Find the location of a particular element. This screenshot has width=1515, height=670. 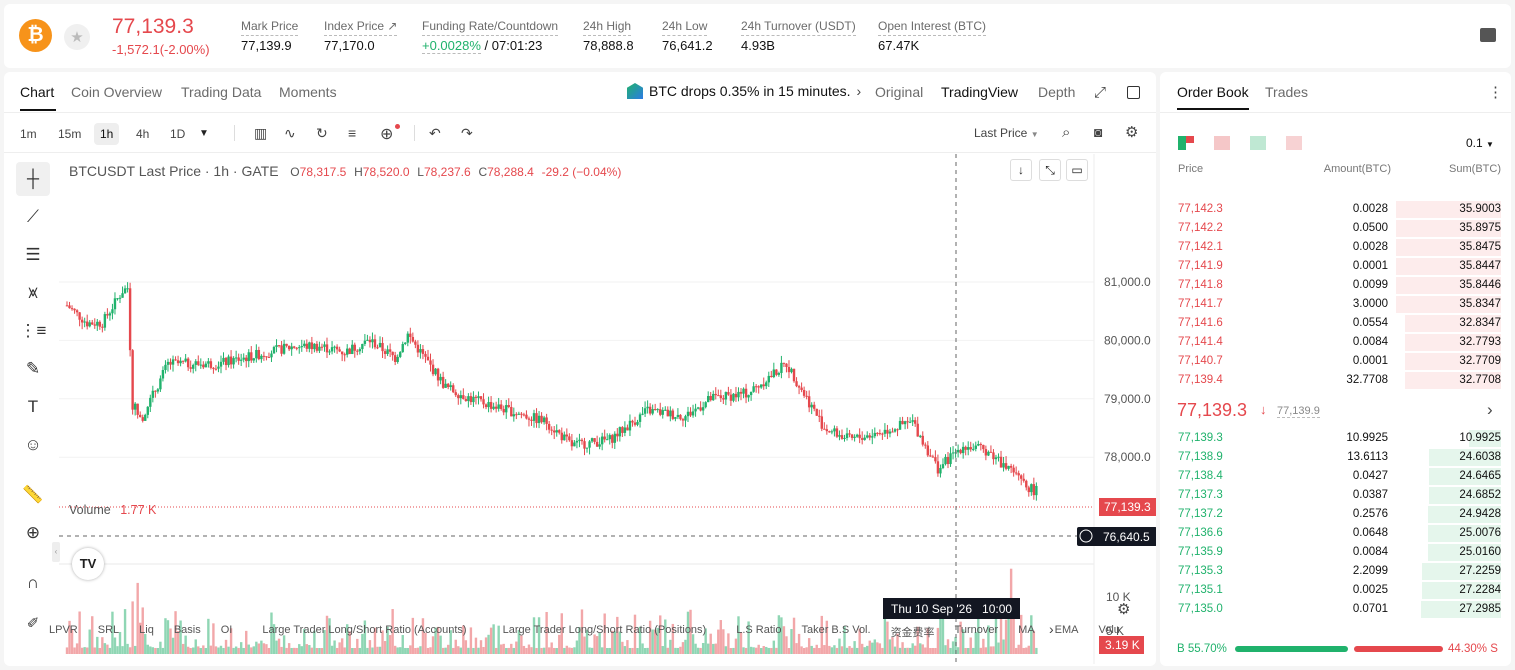

view-tab-tradingview: TradingView is located at coordinates (980, 92).